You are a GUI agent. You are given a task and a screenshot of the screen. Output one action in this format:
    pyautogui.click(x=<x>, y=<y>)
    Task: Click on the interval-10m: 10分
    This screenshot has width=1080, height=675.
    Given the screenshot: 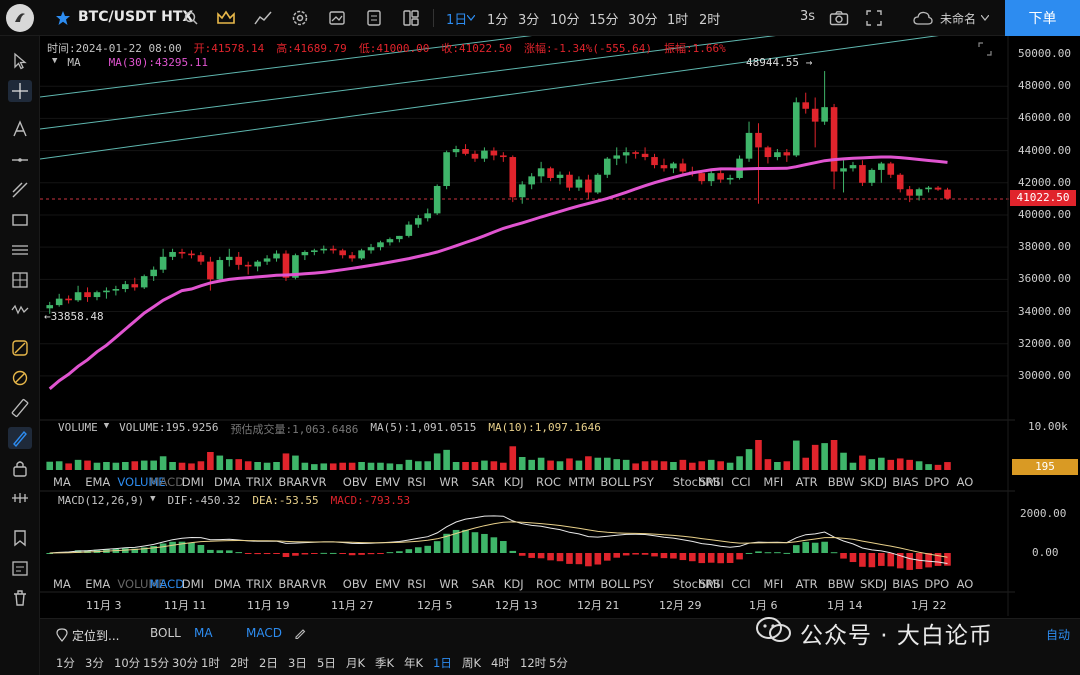 What is the action you would take?
    pyautogui.click(x=565, y=20)
    